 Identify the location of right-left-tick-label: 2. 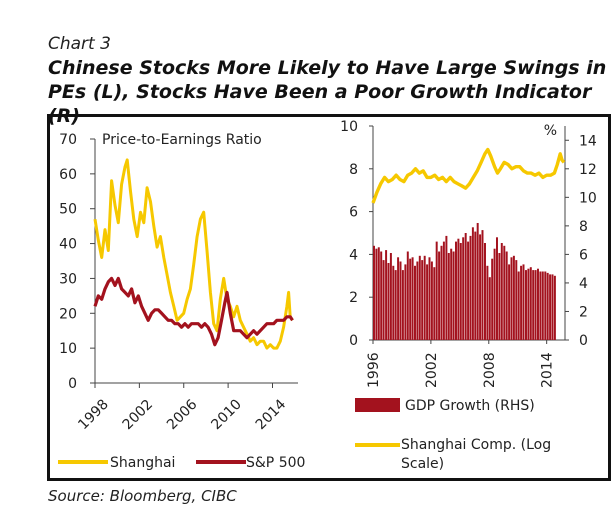
(353, 298).